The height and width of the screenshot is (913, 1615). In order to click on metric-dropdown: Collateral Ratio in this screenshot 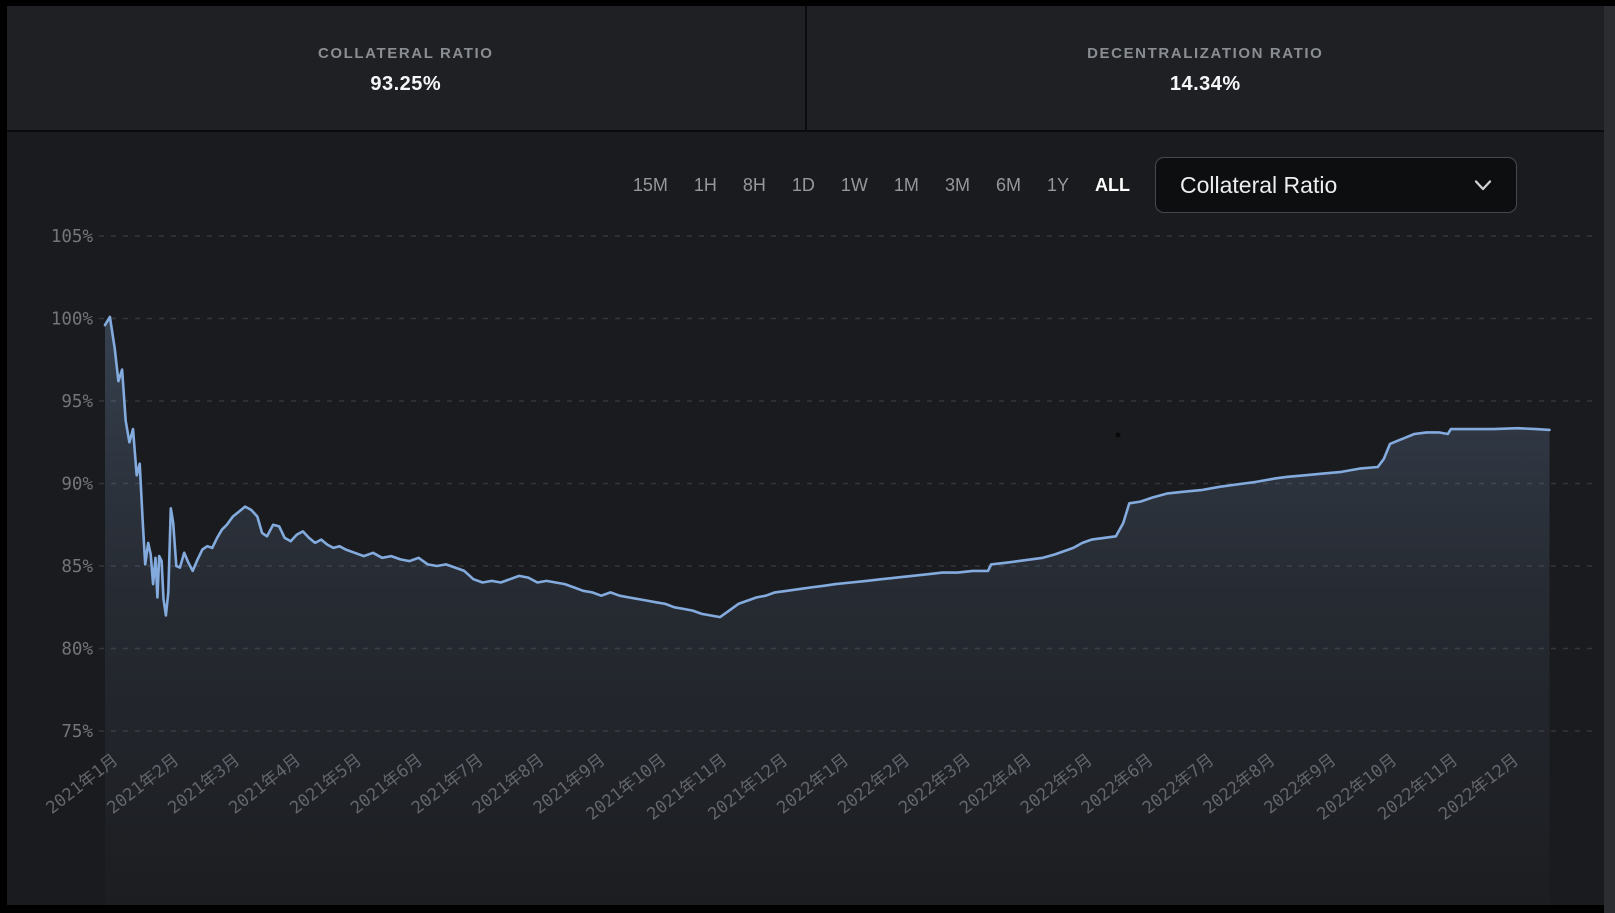, I will do `click(1336, 185)`.